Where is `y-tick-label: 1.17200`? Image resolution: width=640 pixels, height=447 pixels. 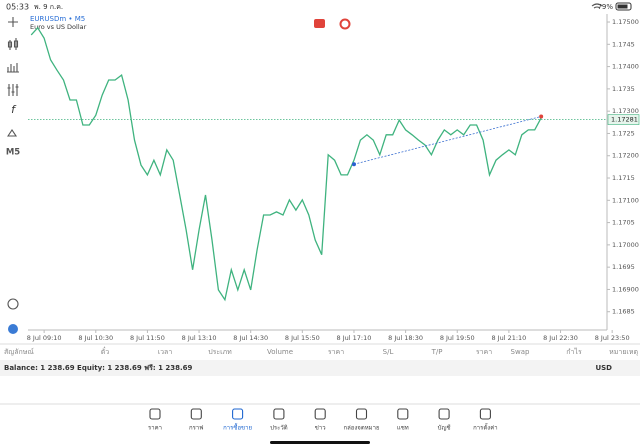 y-tick-label: 1.17200 is located at coordinates (625, 156).